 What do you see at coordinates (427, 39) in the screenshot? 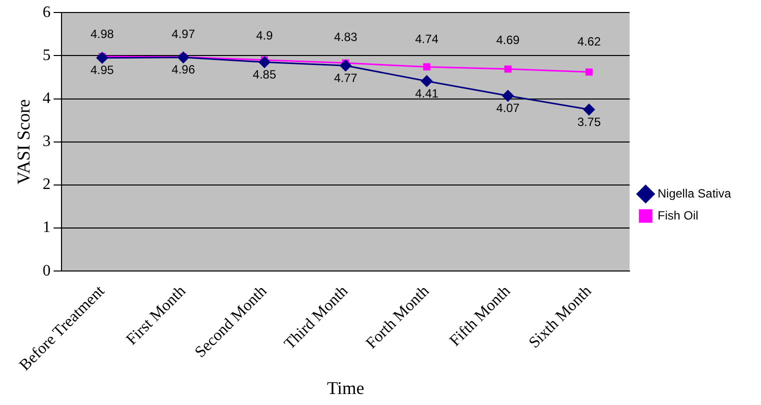
I see `data-label: 4.74` at bounding box center [427, 39].